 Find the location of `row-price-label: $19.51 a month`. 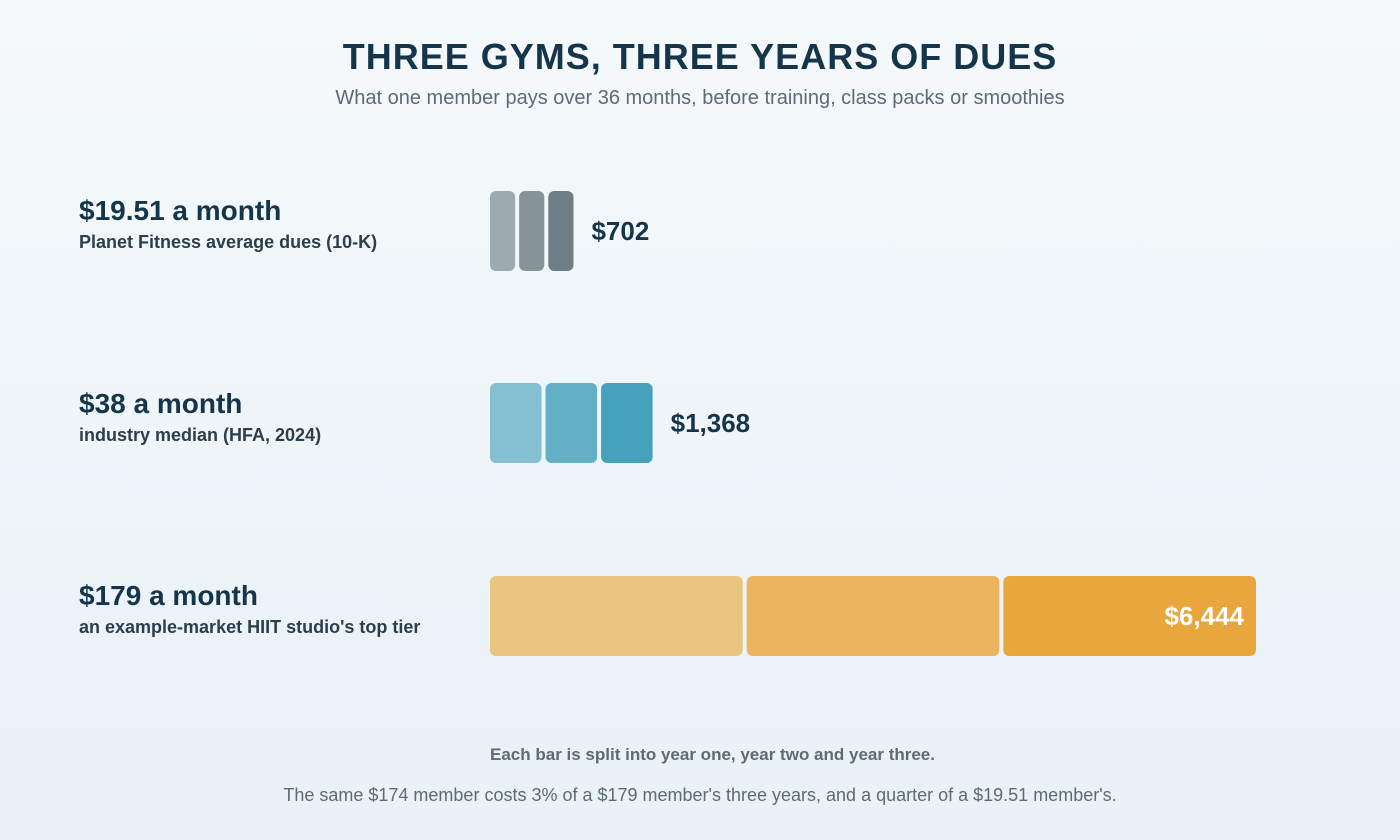

row-price-label: $19.51 a month is located at coordinates (180, 210).